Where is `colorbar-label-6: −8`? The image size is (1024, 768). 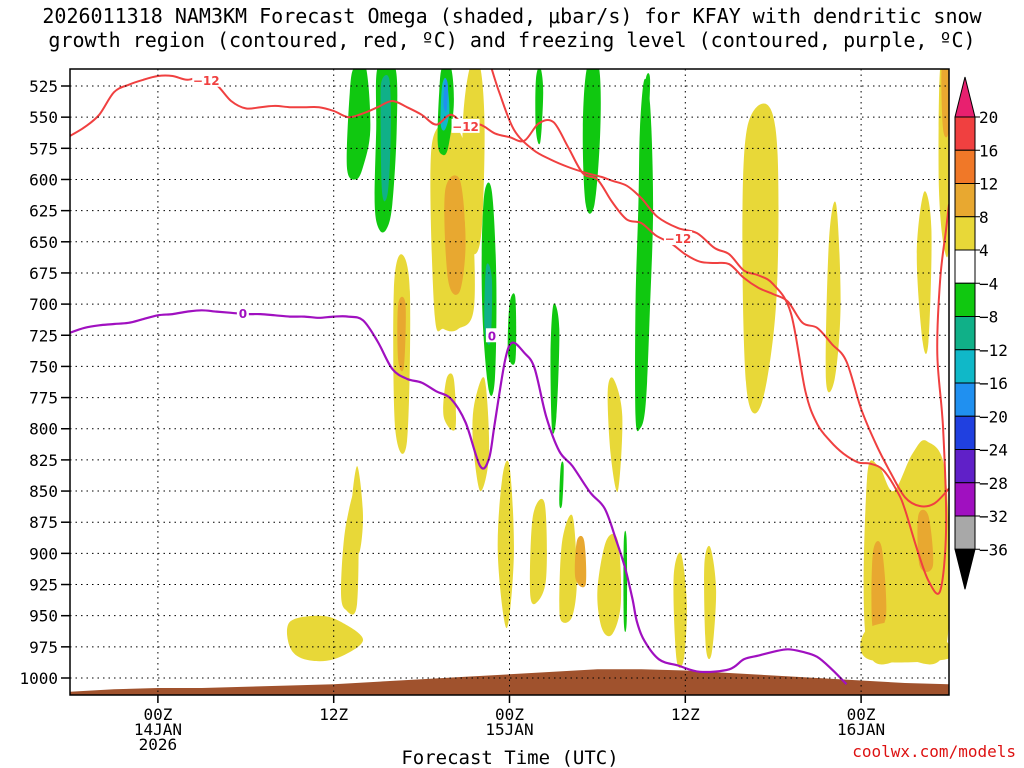
colorbar-label-6: −8 is located at coordinates (988, 317).